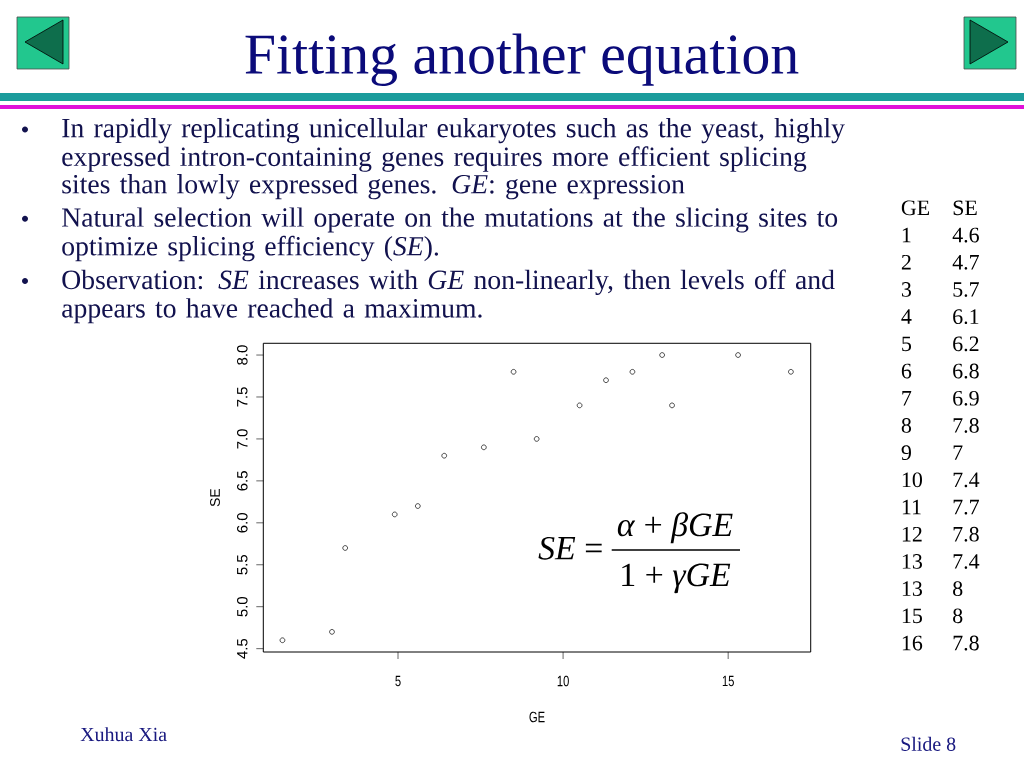 The image size is (1024, 768). Describe the element at coordinates (965, 235) in the screenshot. I see `text: 4.6` at that location.